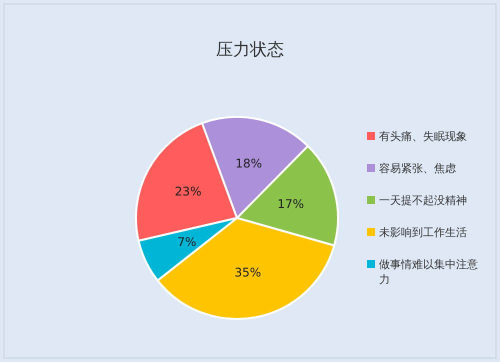  What do you see at coordinates (423, 232) in the screenshot?
I see `legend-label: 未影响到工作生活` at bounding box center [423, 232].